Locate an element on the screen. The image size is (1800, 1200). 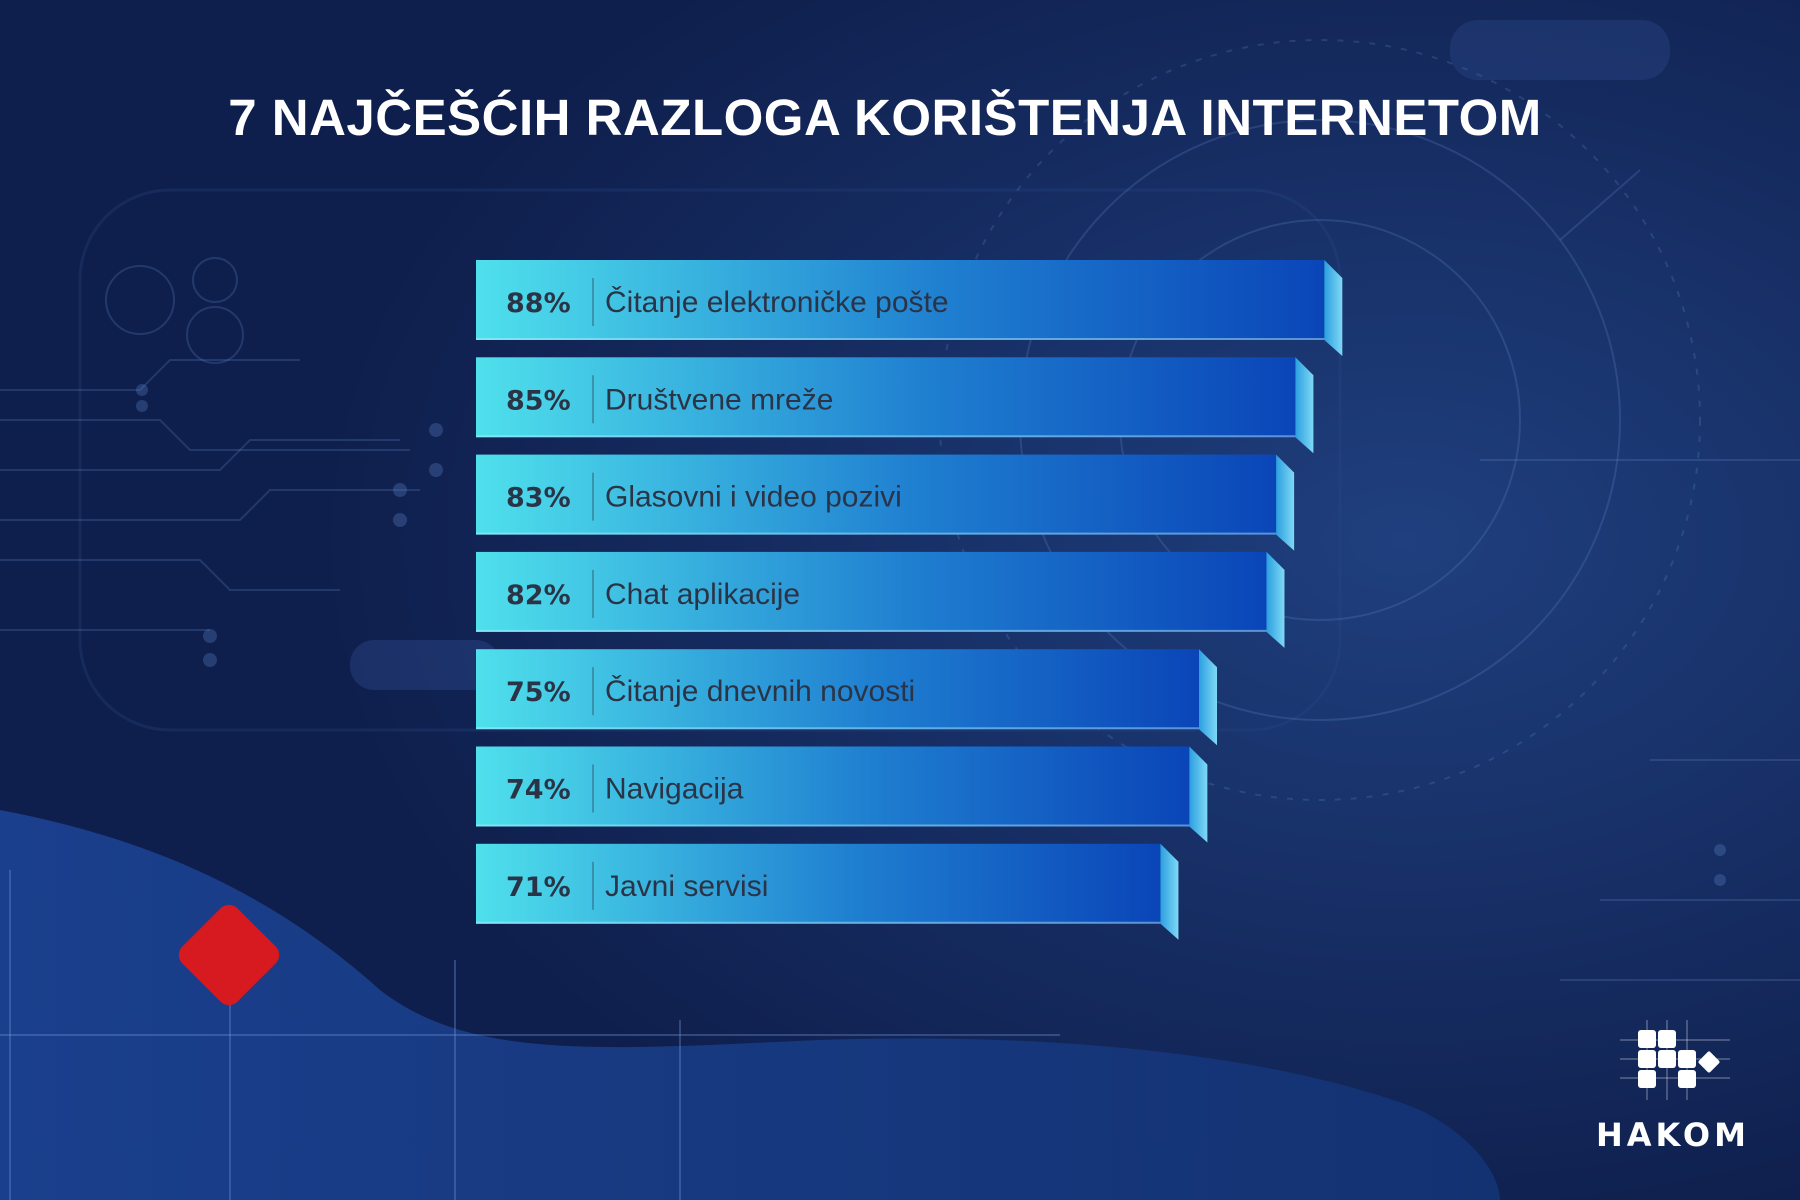
bar-category-label-7: Javni servisi is located at coordinates (686, 886).